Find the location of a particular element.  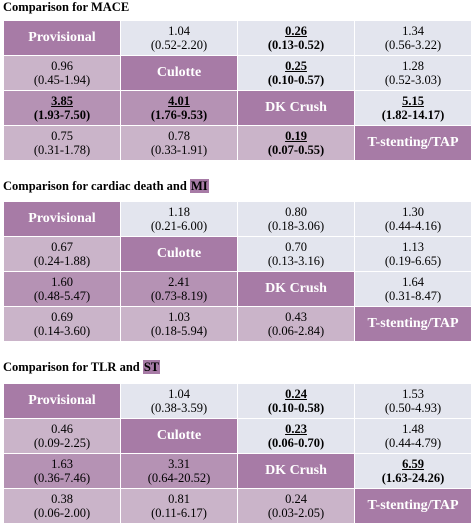

estimate-cell: 1.60 (0.48-5.47) is located at coordinates (62, 289).